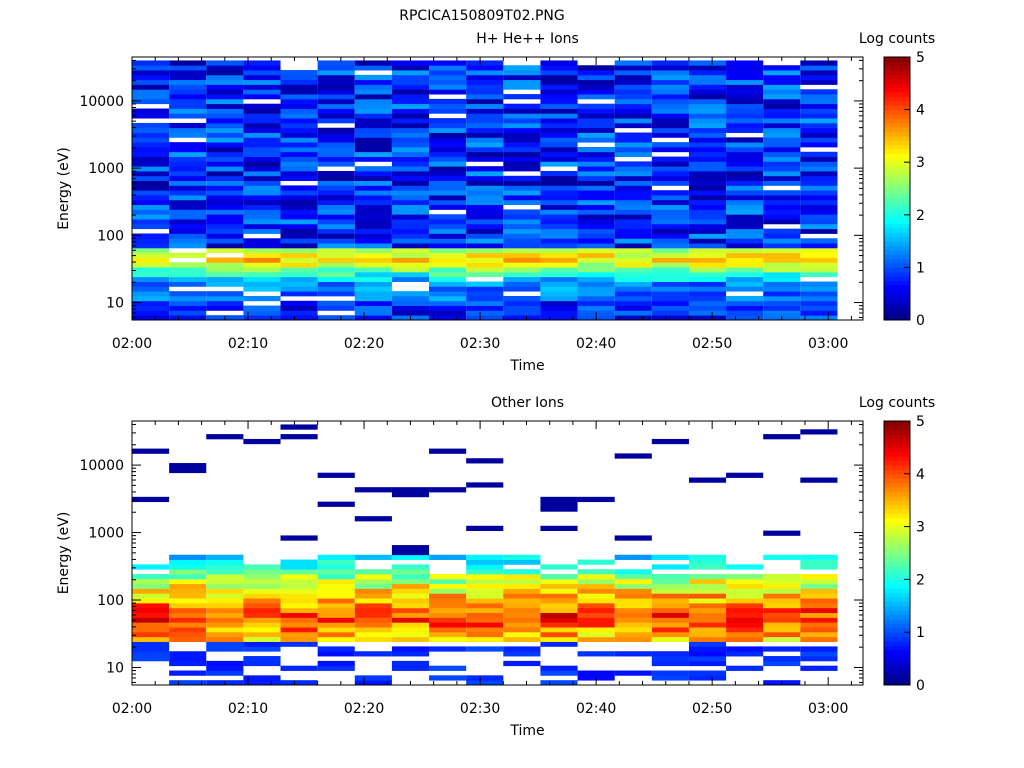  I want to click on colorbar-tick-label: 0, so click(920, 321).